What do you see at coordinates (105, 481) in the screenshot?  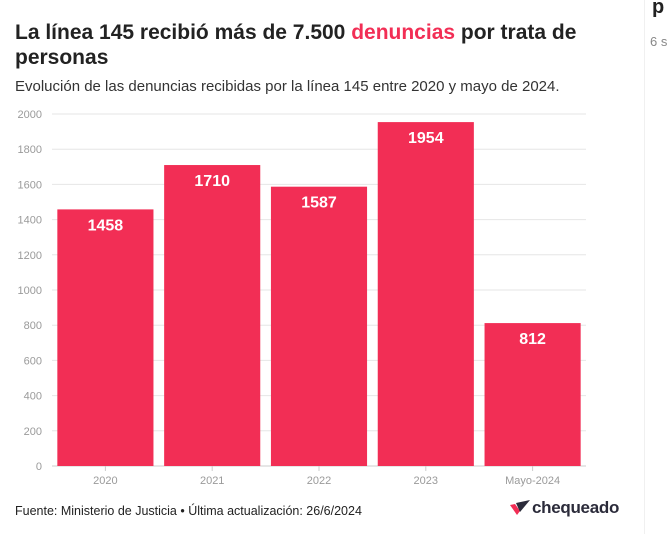 I see `x-tick-label: 2020` at bounding box center [105, 481].